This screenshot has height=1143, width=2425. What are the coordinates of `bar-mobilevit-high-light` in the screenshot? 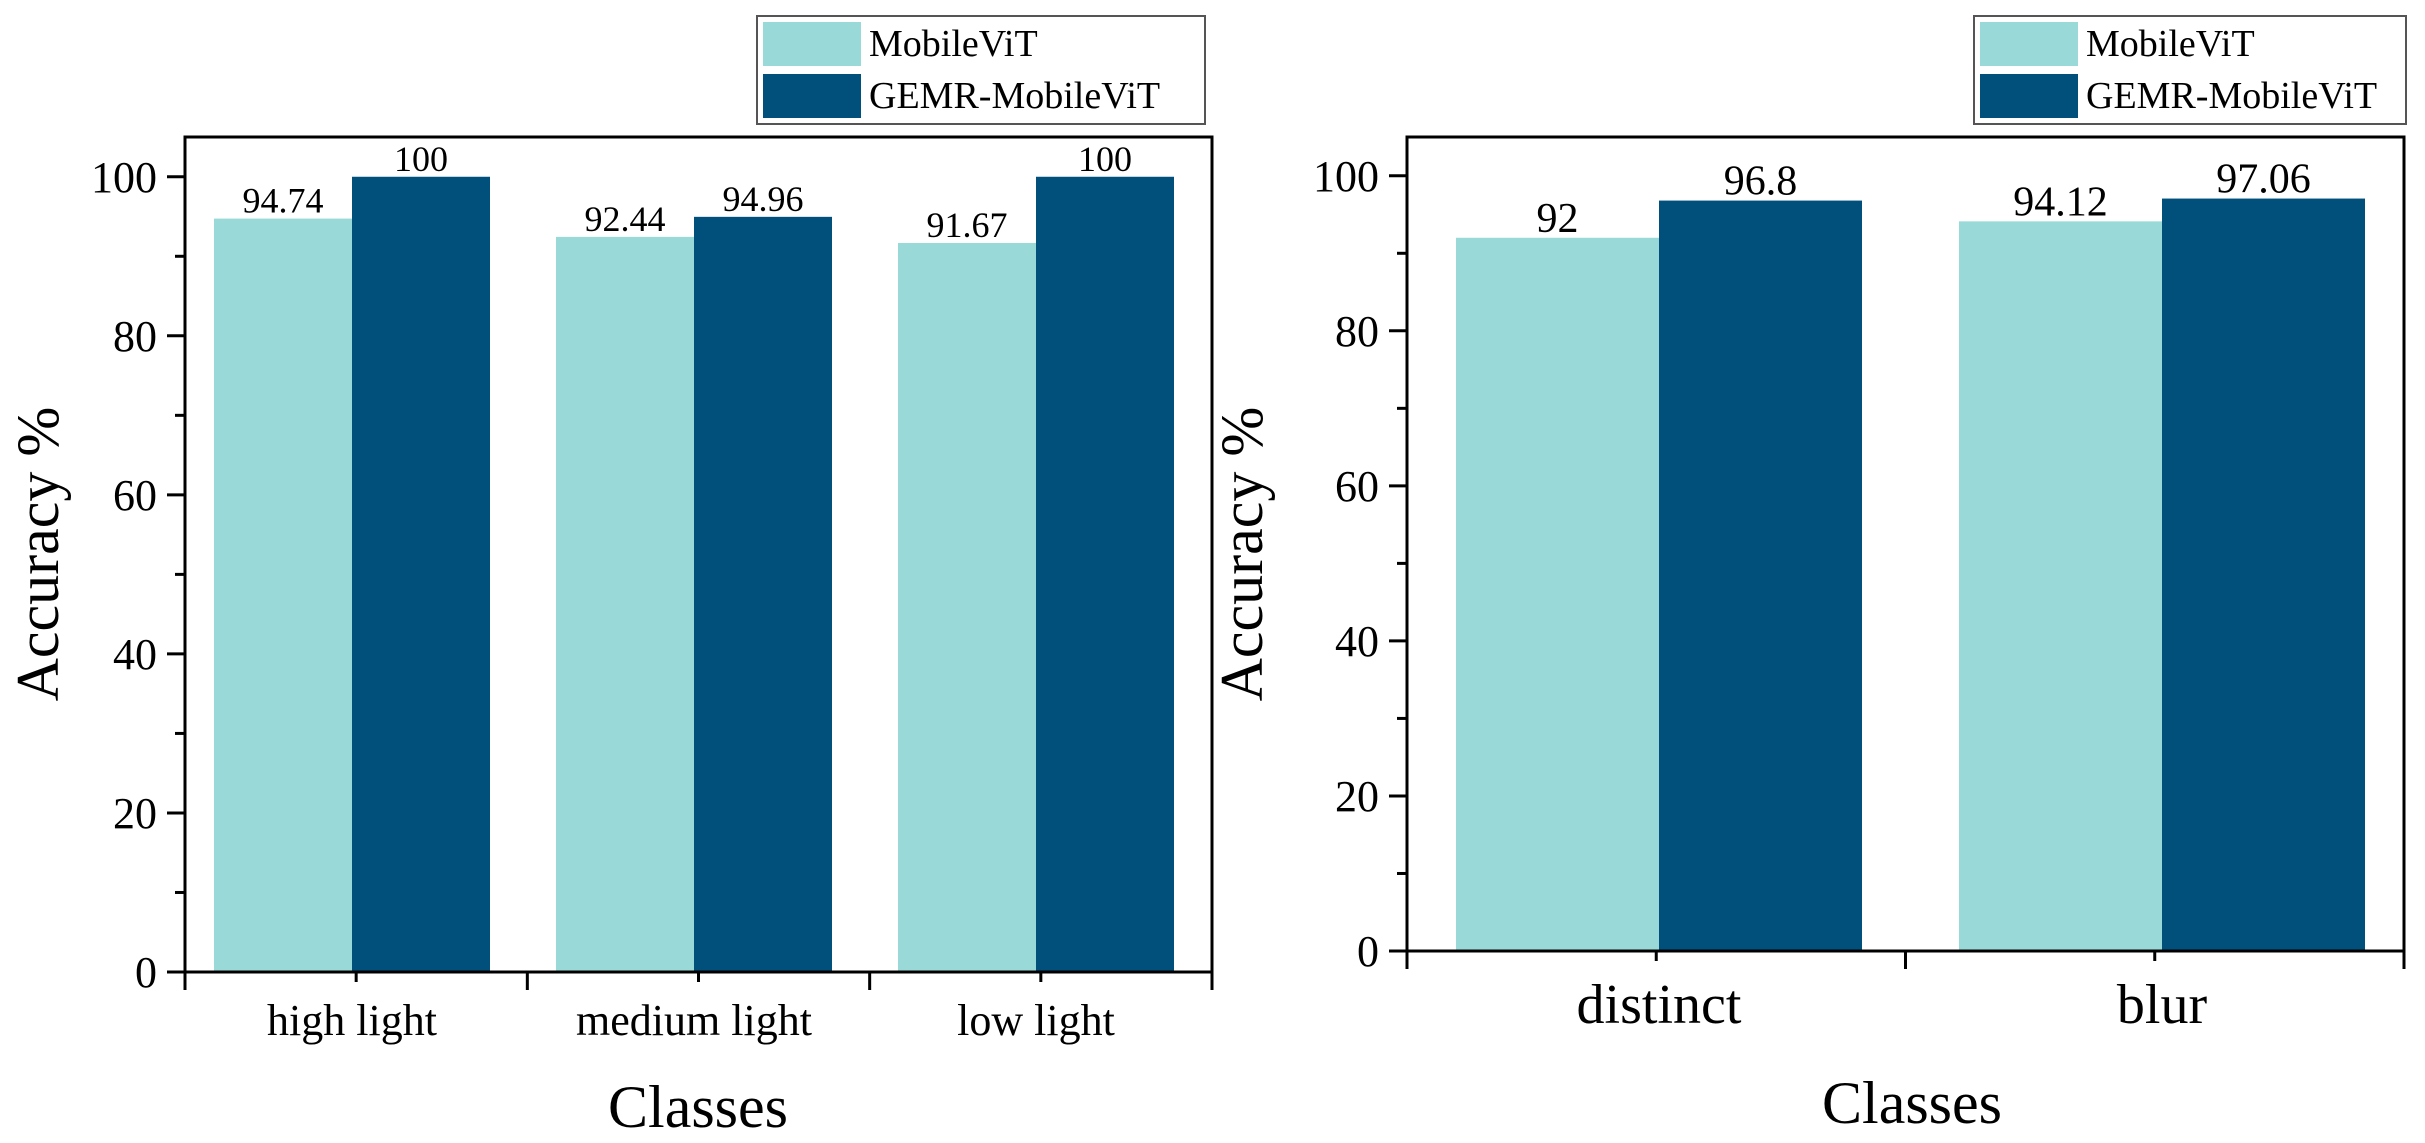 It's located at (283, 595).